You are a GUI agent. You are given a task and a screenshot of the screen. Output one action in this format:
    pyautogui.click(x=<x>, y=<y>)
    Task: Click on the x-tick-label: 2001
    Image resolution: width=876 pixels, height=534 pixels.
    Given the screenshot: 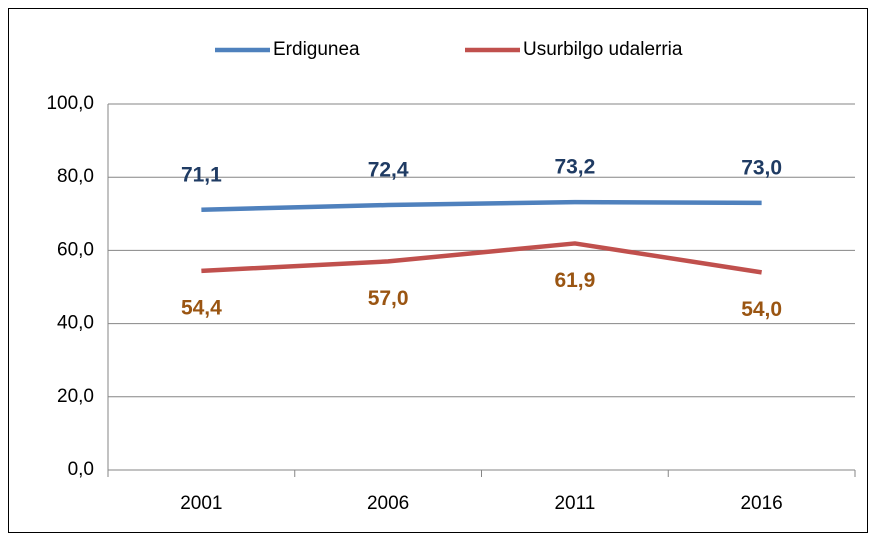 What is the action you would take?
    pyautogui.click(x=201, y=503)
    